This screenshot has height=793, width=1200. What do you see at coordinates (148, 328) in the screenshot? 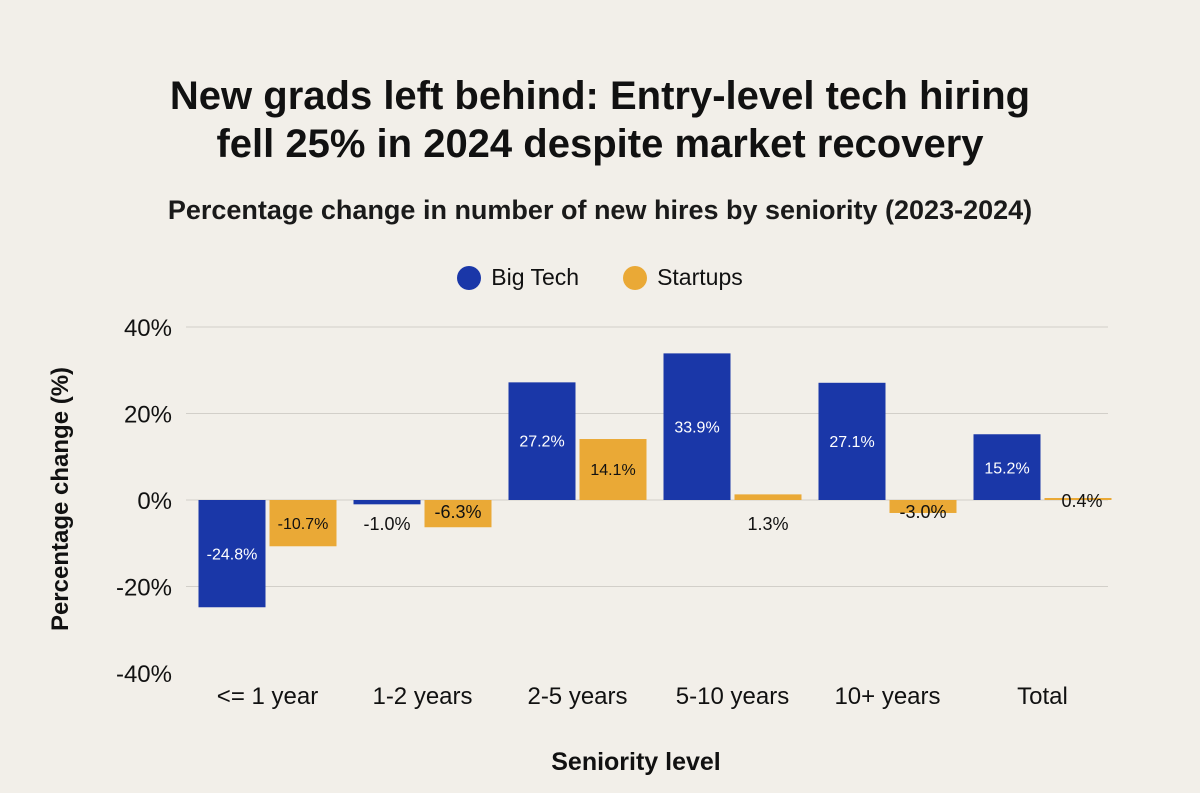
I see `y-tick-label: 40%` at bounding box center [148, 328].